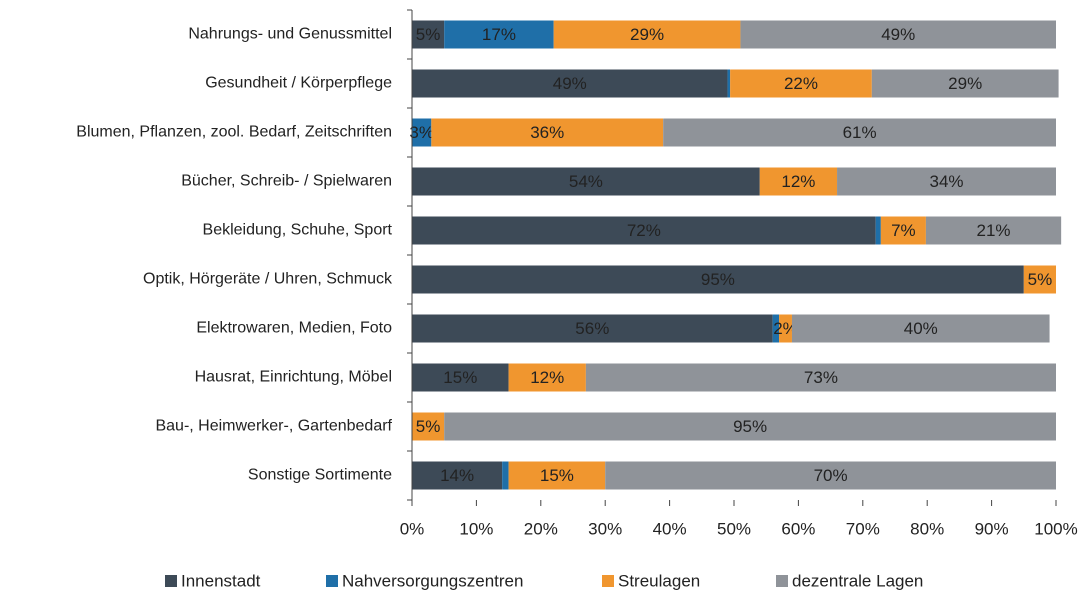  I want to click on value-label: 72%, so click(644, 230).